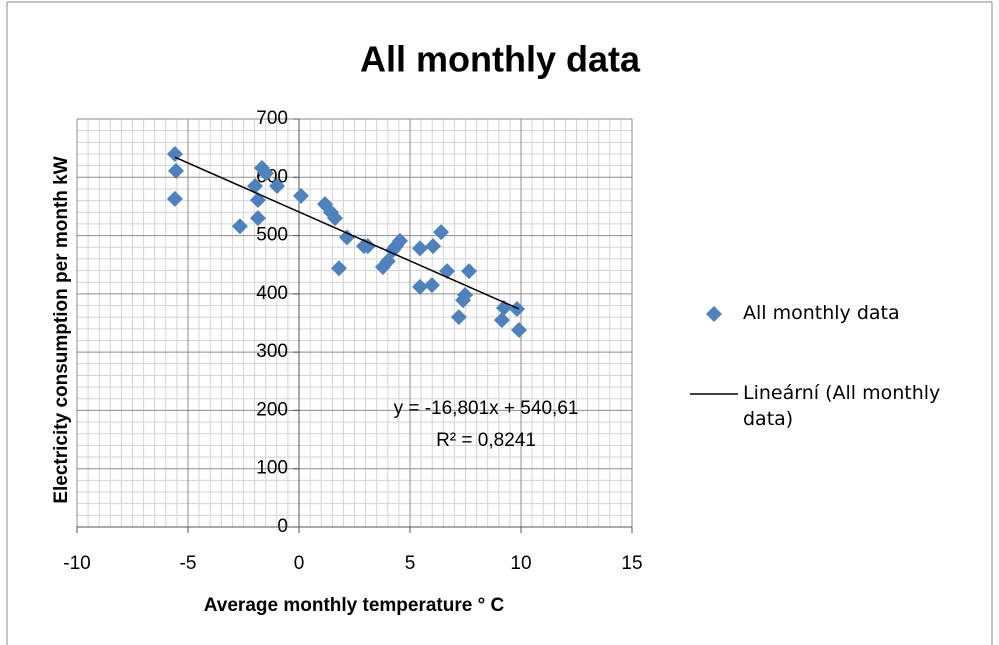 Image resolution: width=999 pixels, height=645 pixels. I want to click on y-tick-label: 200, so click(272, 409).